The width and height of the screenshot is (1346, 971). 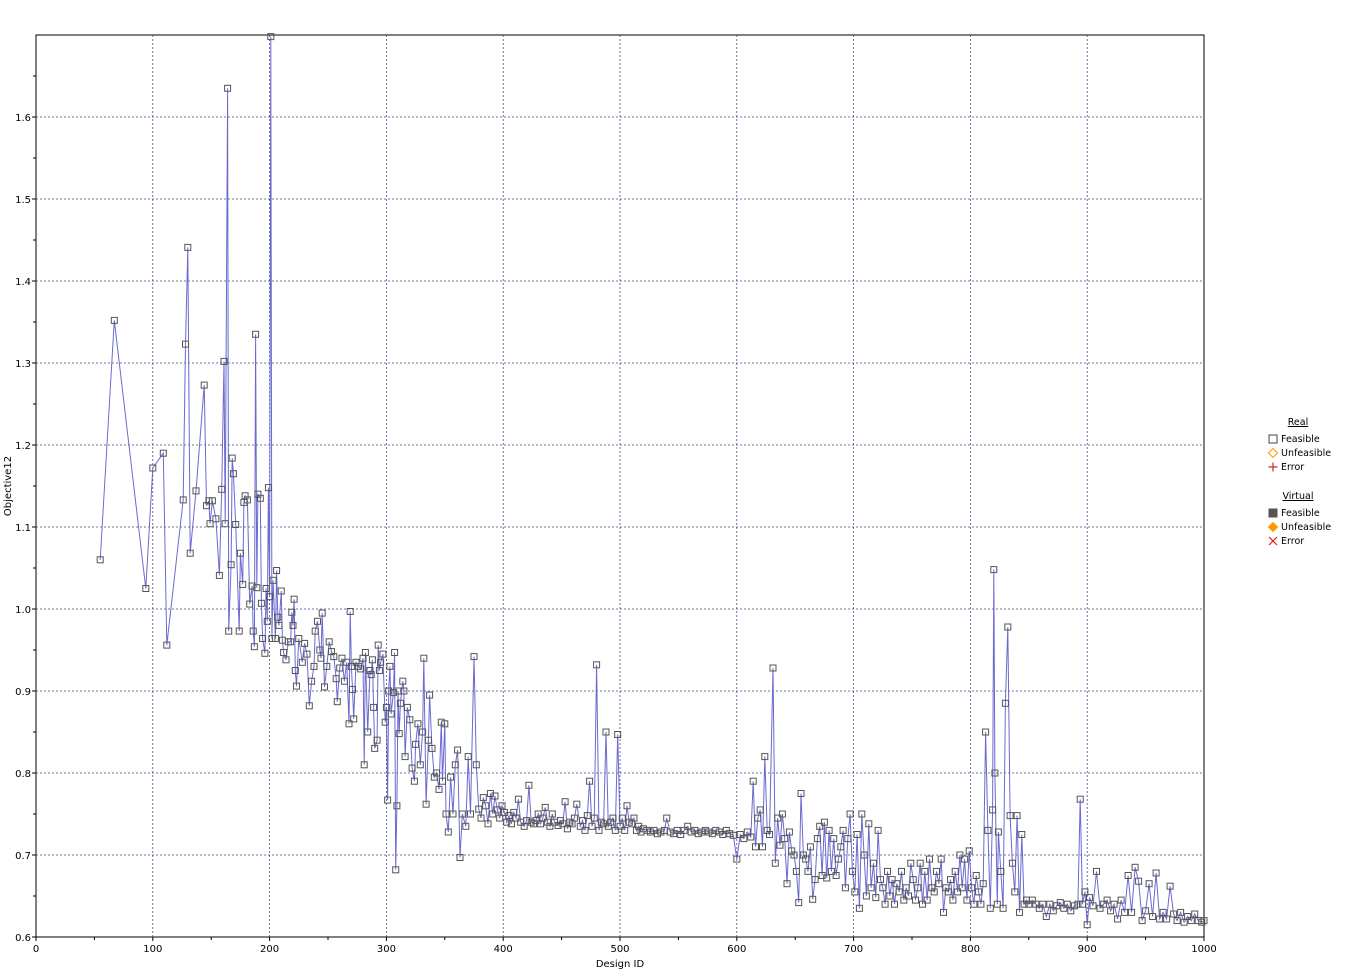 I want to click on legend-item-virtual-error: Error, so click(x=1306, y=541).